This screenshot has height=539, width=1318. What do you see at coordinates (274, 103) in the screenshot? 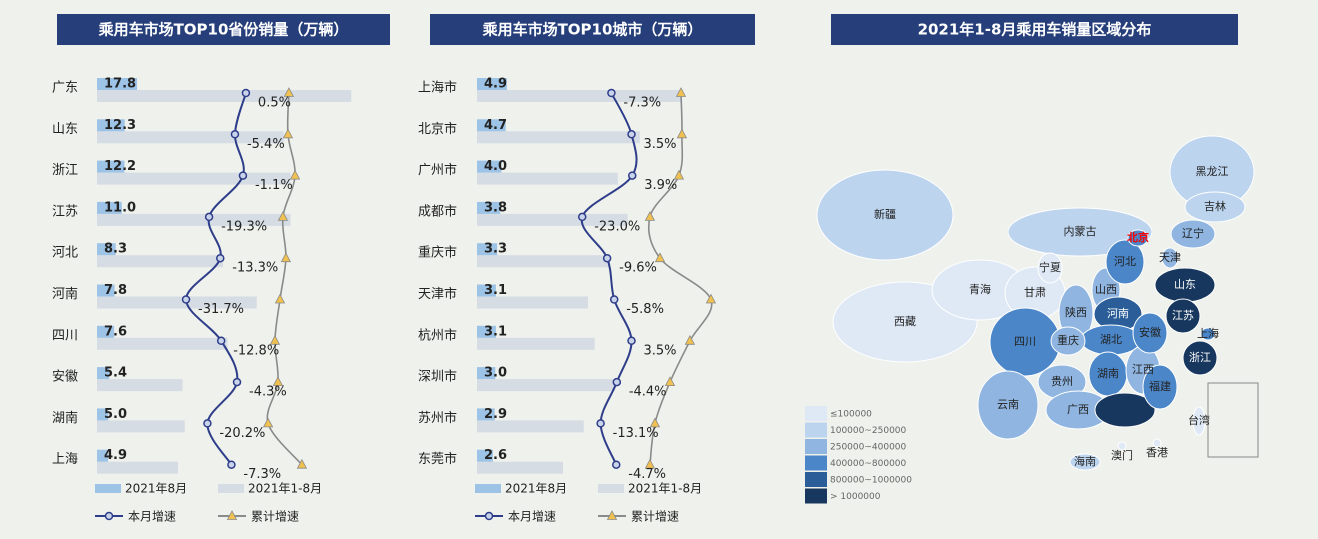
I see `growth-label: 0.5%` at bounding box center [274, 103].